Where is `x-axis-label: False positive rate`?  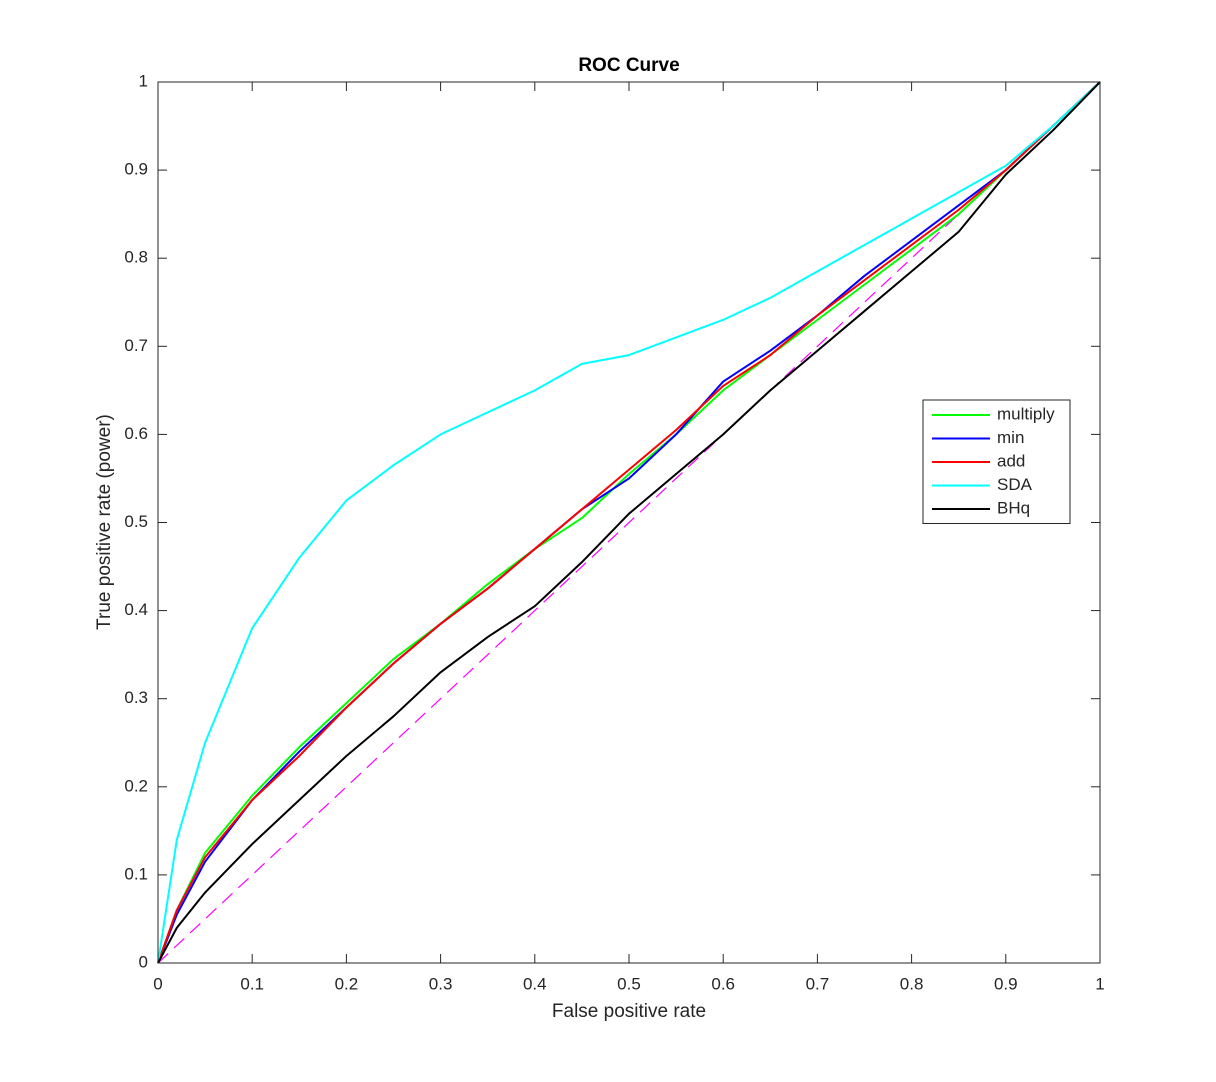
x-axis-label: False positive rate is located at coordinates (629, 1011).